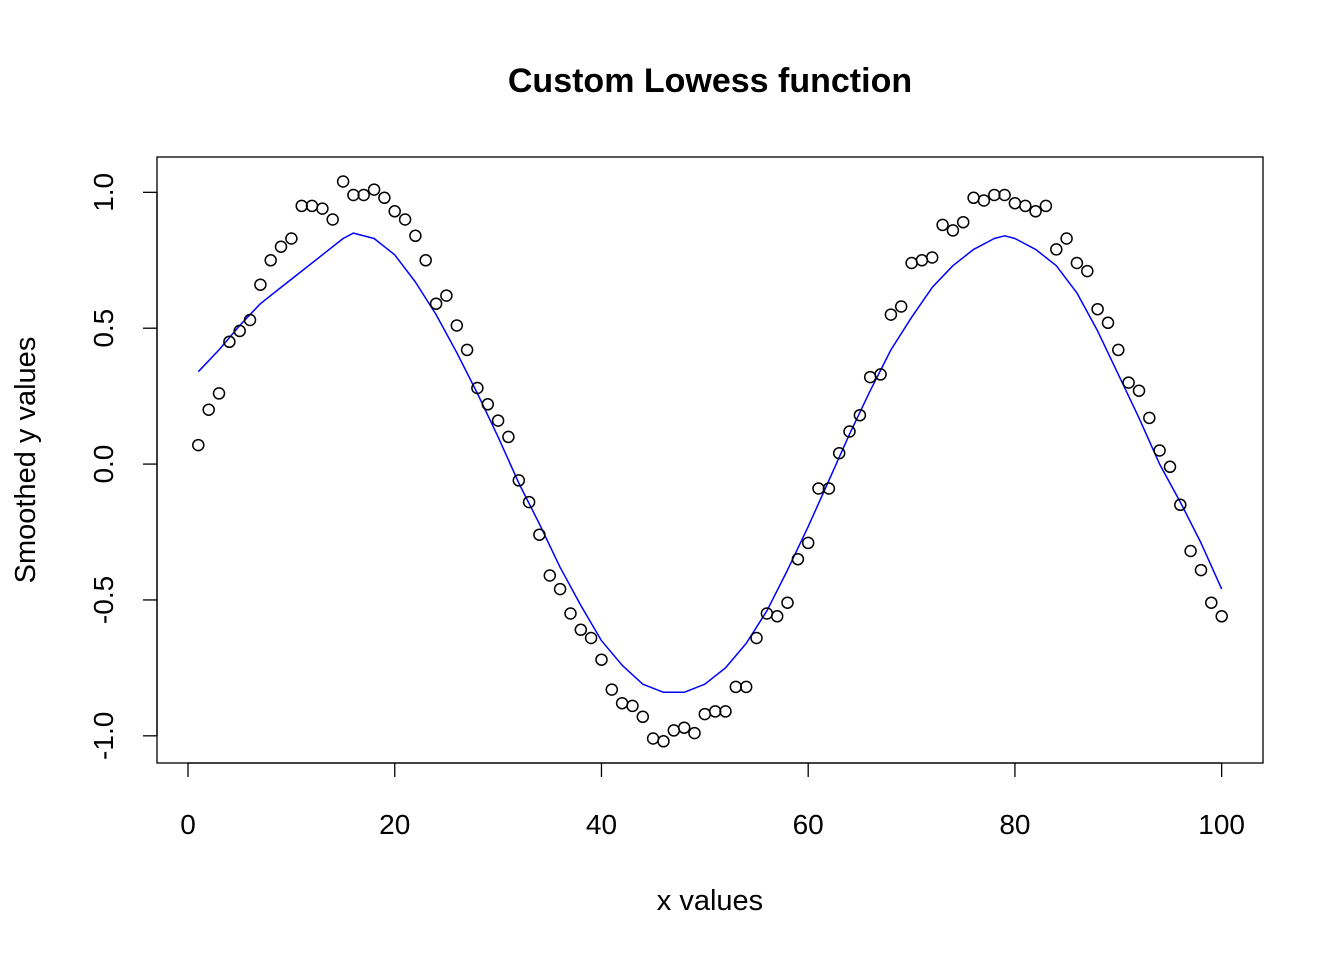 Image resolution: width=1344 pixels, height=960 pixels. What do you see at coordinates (123, 466) in the screenshot?
I see `y-axis: -1.0 -0.5 0.0 0.5 1.0` at bounding box center [123, 466].